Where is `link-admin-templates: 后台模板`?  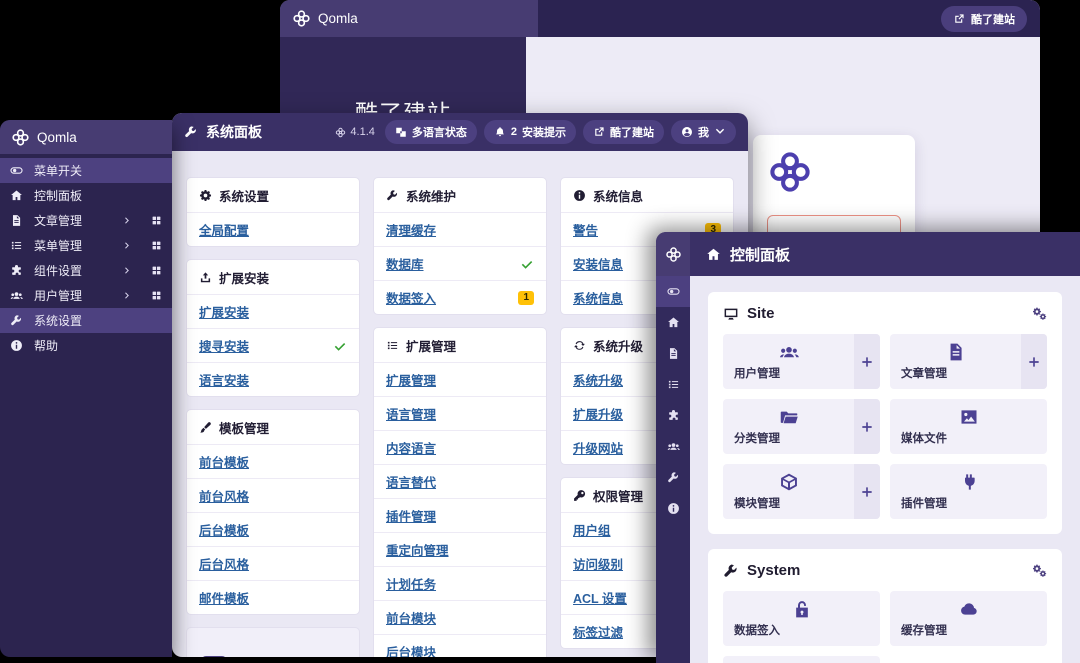 link-admin-templates: 后台模板 is located at coordinates (224, 531).